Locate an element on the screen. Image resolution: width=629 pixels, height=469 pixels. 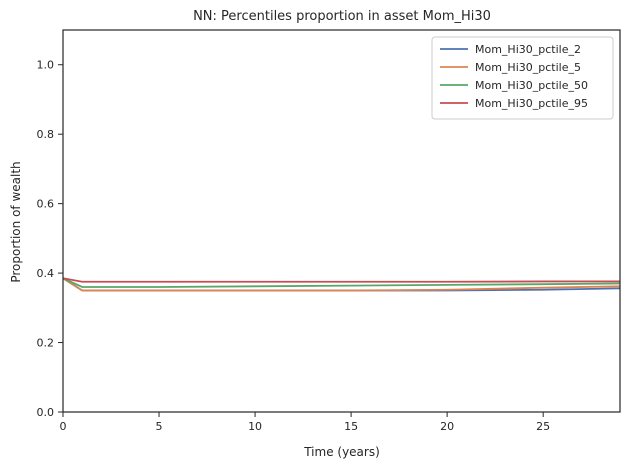
y-tick-label: 0.8 is located at coordinates (46, 134).